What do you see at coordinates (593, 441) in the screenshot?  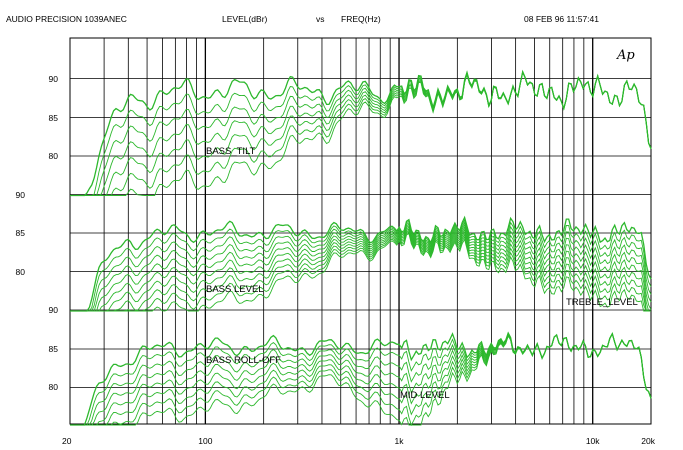 I see `x-tick-label: 10k` at bounding box center [593, 441].